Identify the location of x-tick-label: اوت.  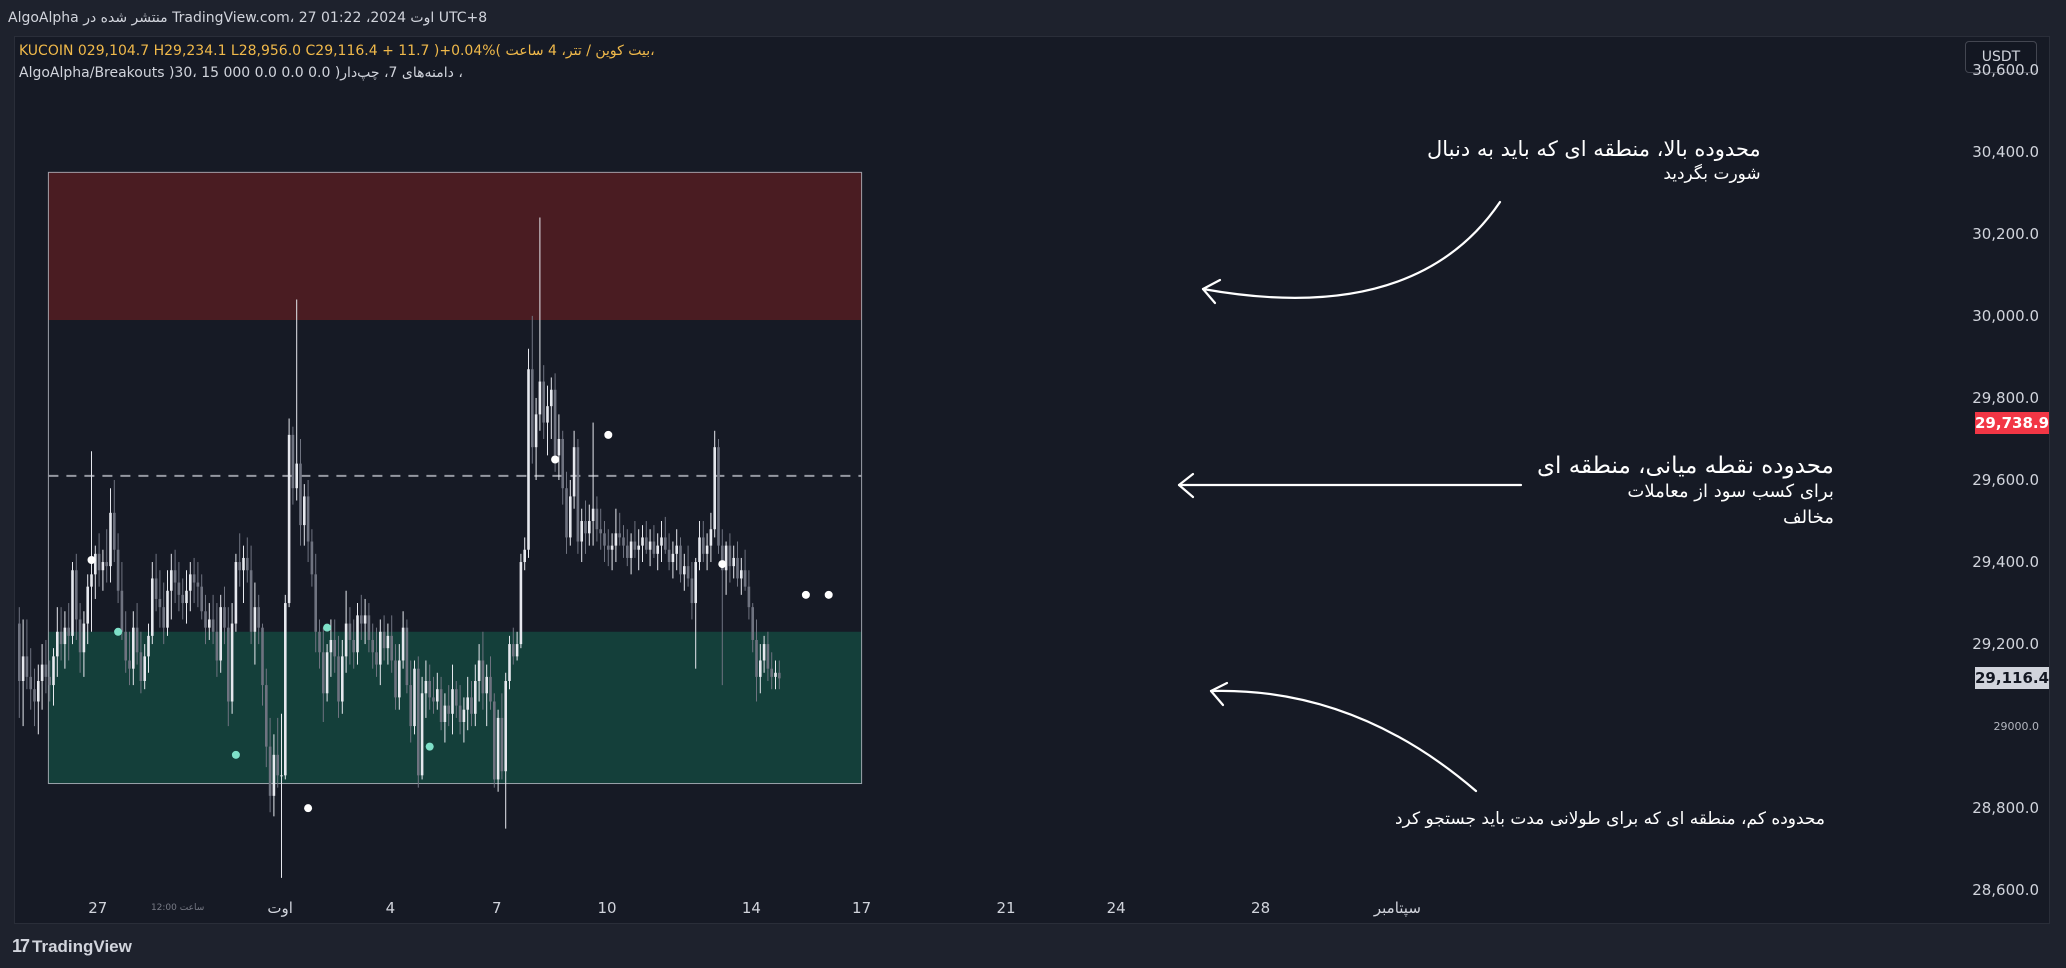
(280, 908).